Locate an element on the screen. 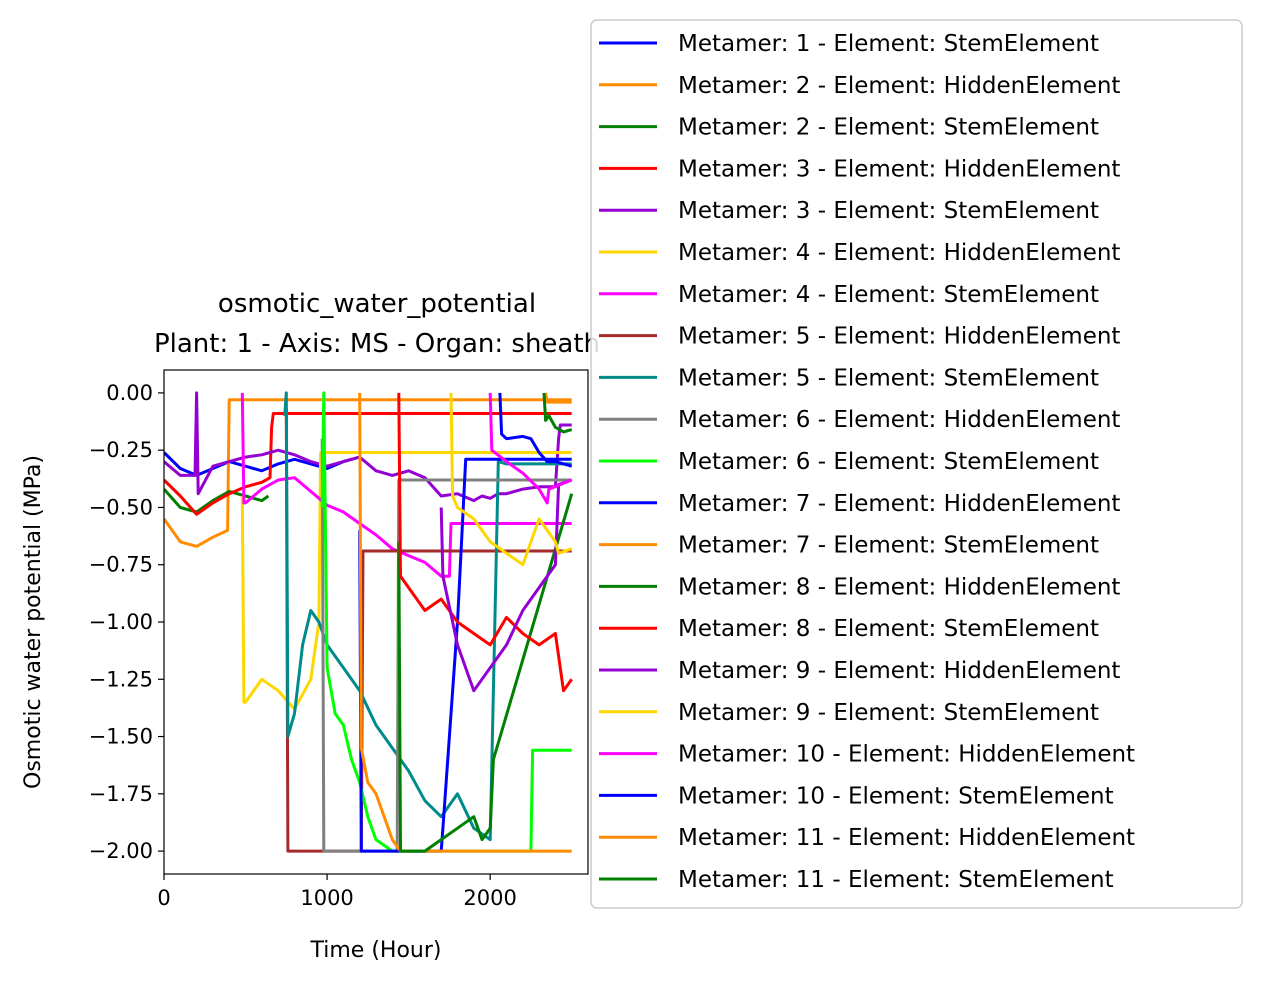 The height and width of the screenshot is (983, 1261). legend-label: Metamer: 3 - Element: HiddenElement is located at coordinates (899, 169).